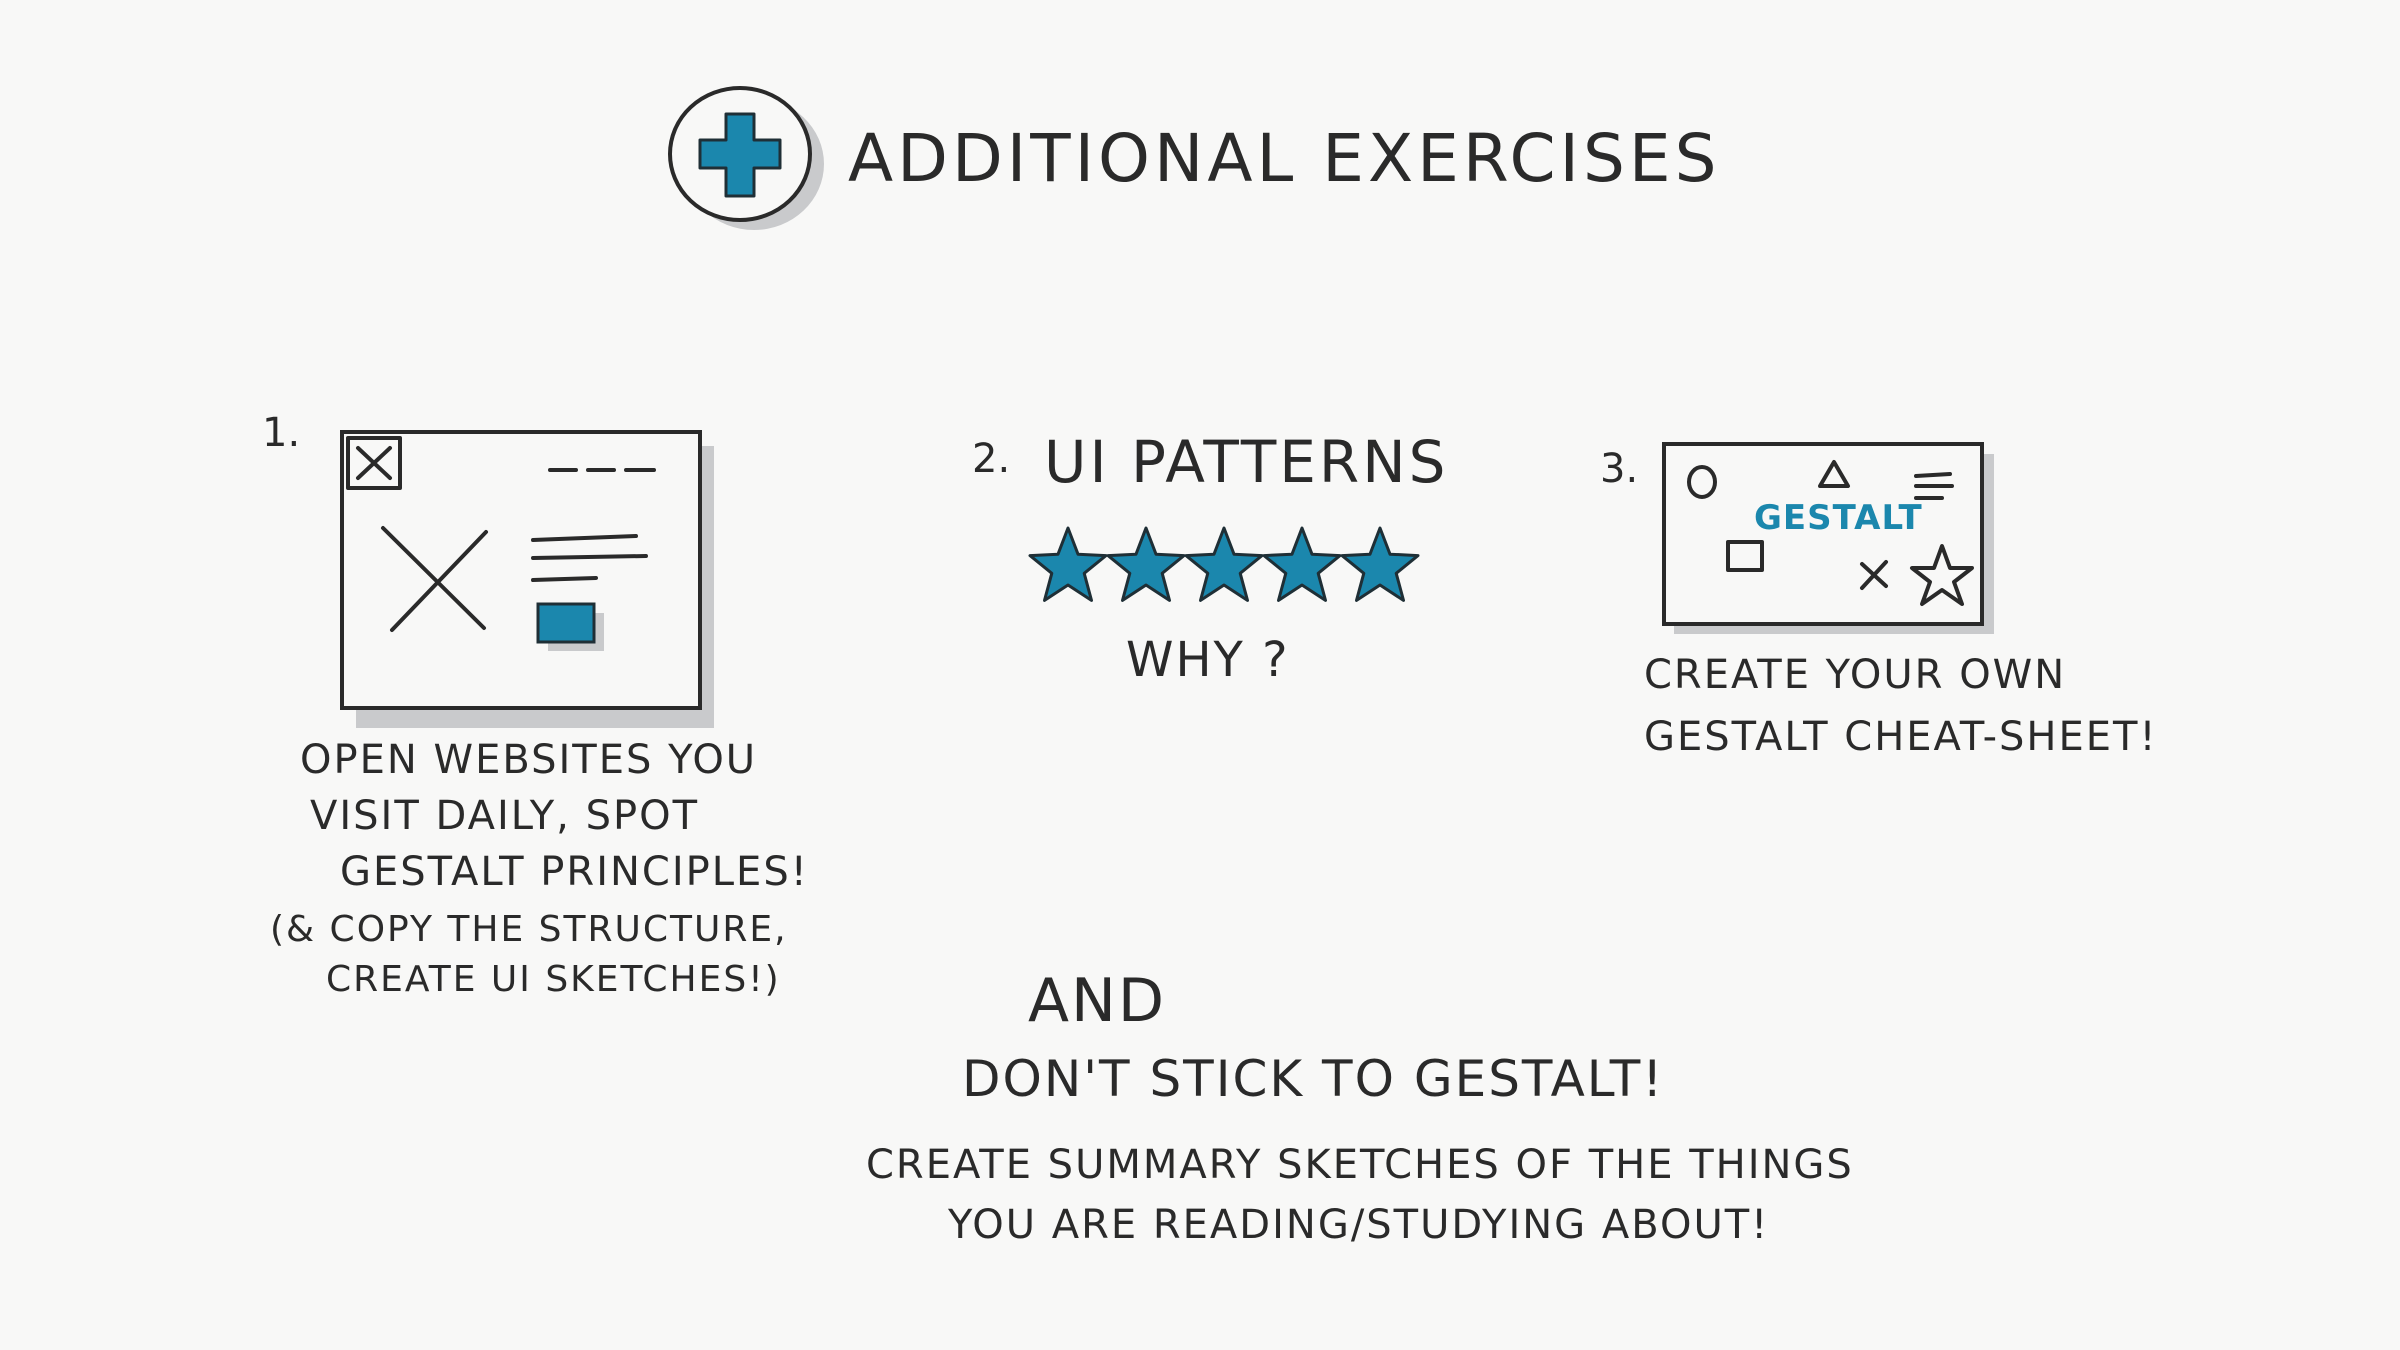 This screenshot has width=2400, height=1350. What do you see at coordinates (1097, 1001) in the screenshot?
I see `closing-and: AND` at bounding box center [1097, 1001].